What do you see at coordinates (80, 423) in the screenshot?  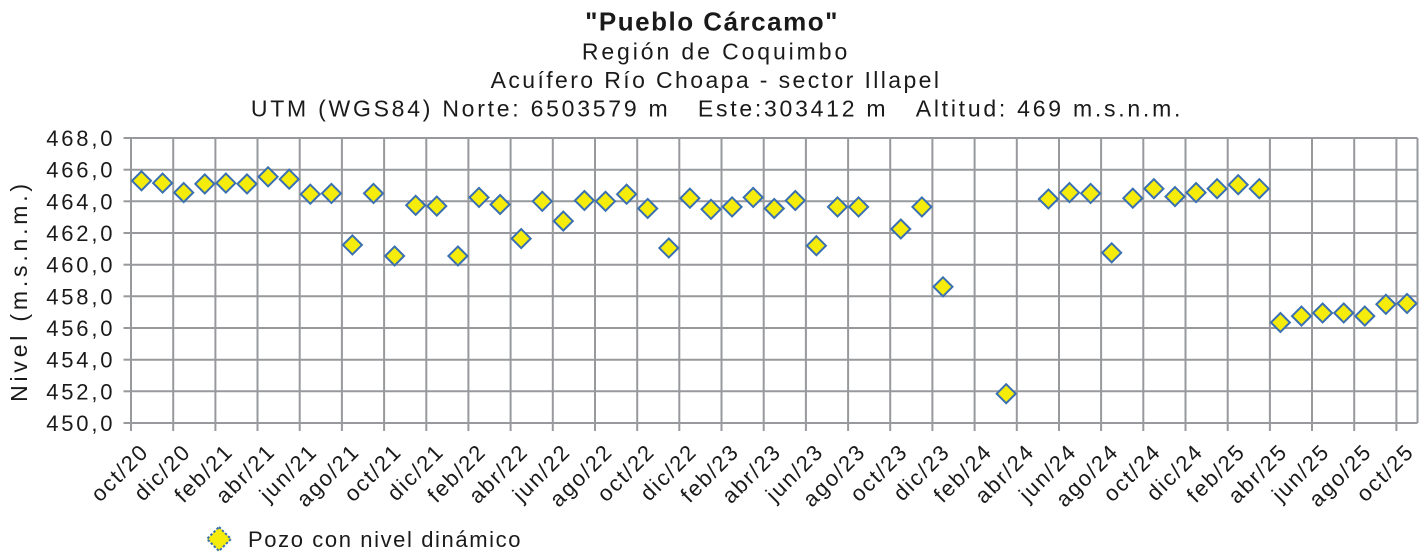 I see `svg-text: 450,0` at bounding box center [80, 423].